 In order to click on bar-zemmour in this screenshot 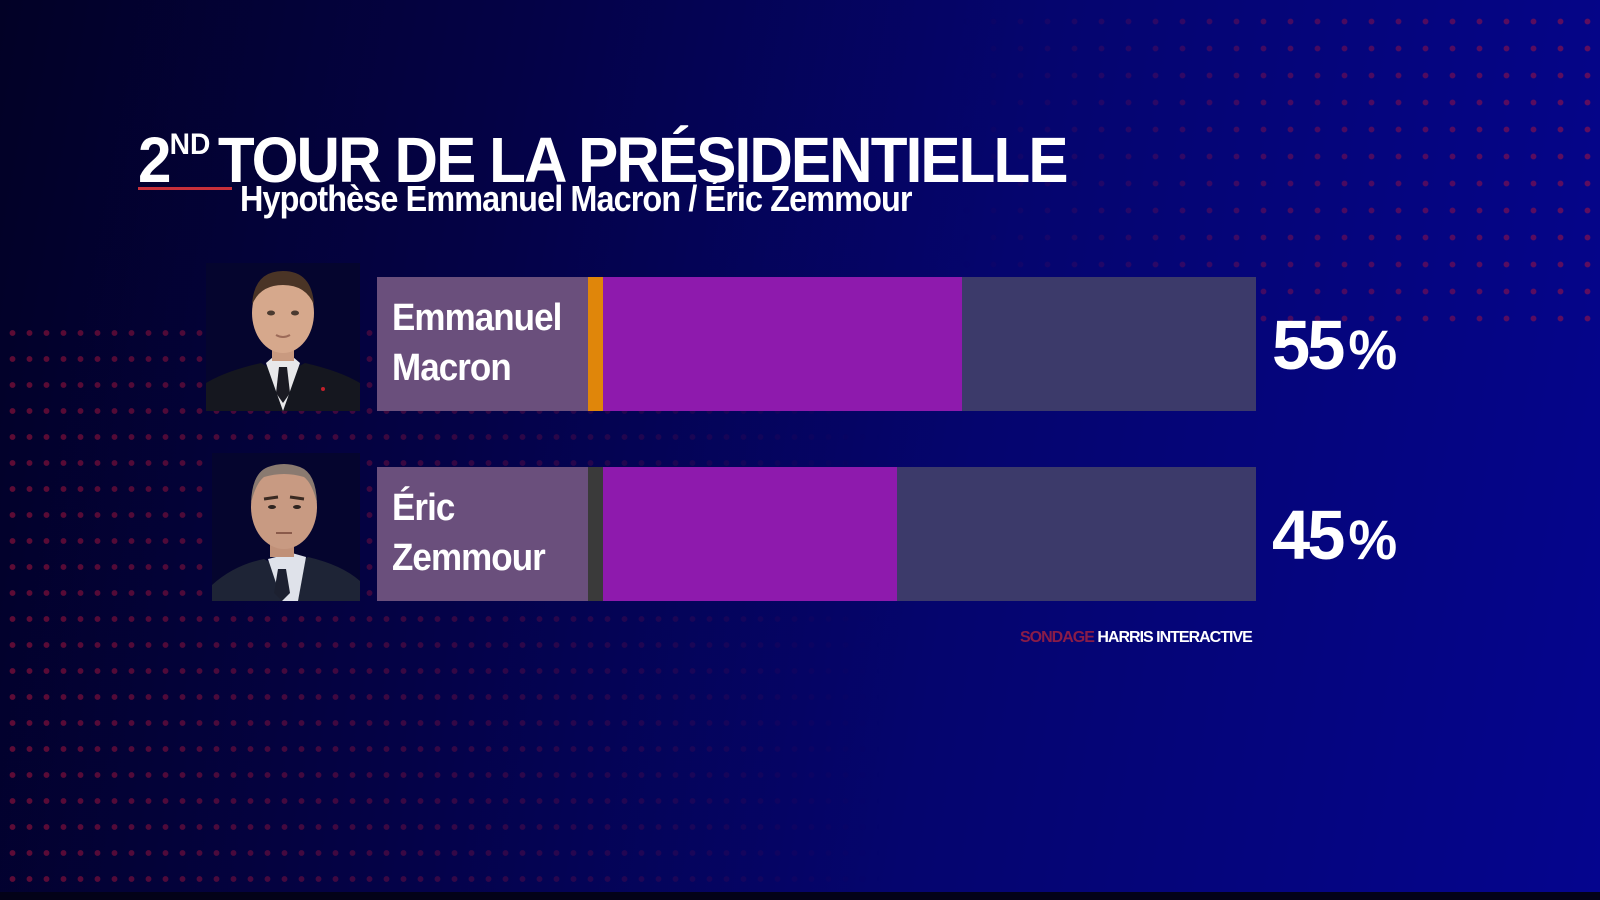, I will do `click(750, 534)`.